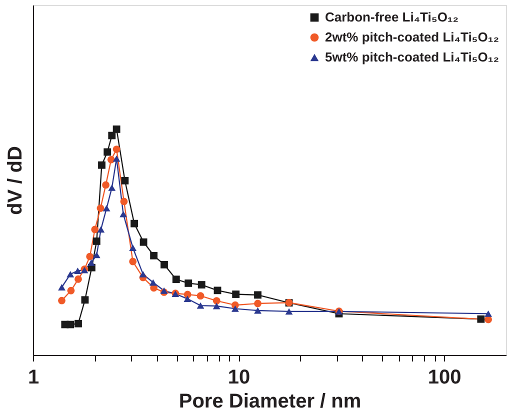 Image resolution: width=511 pixels, height=416 pixels. Describe the element at coordinates (270, 401) in the screenshot. I see `x-axis-title: Pore Diameter / nm` at that location.